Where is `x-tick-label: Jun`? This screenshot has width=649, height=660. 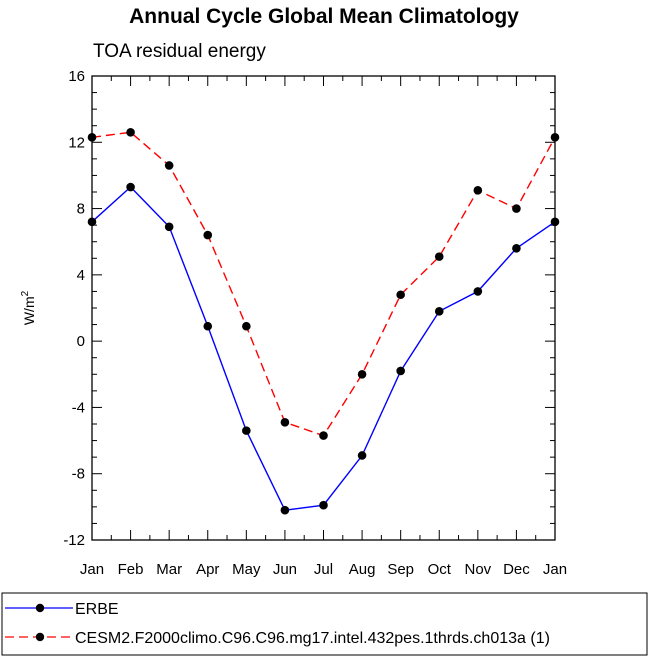 x-tick-label: Jun is located at coordinates (285, 569).